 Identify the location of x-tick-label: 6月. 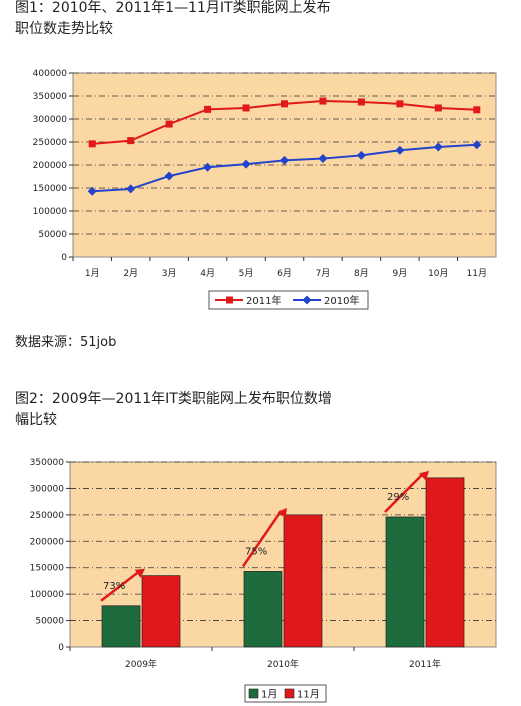
(284, 273).